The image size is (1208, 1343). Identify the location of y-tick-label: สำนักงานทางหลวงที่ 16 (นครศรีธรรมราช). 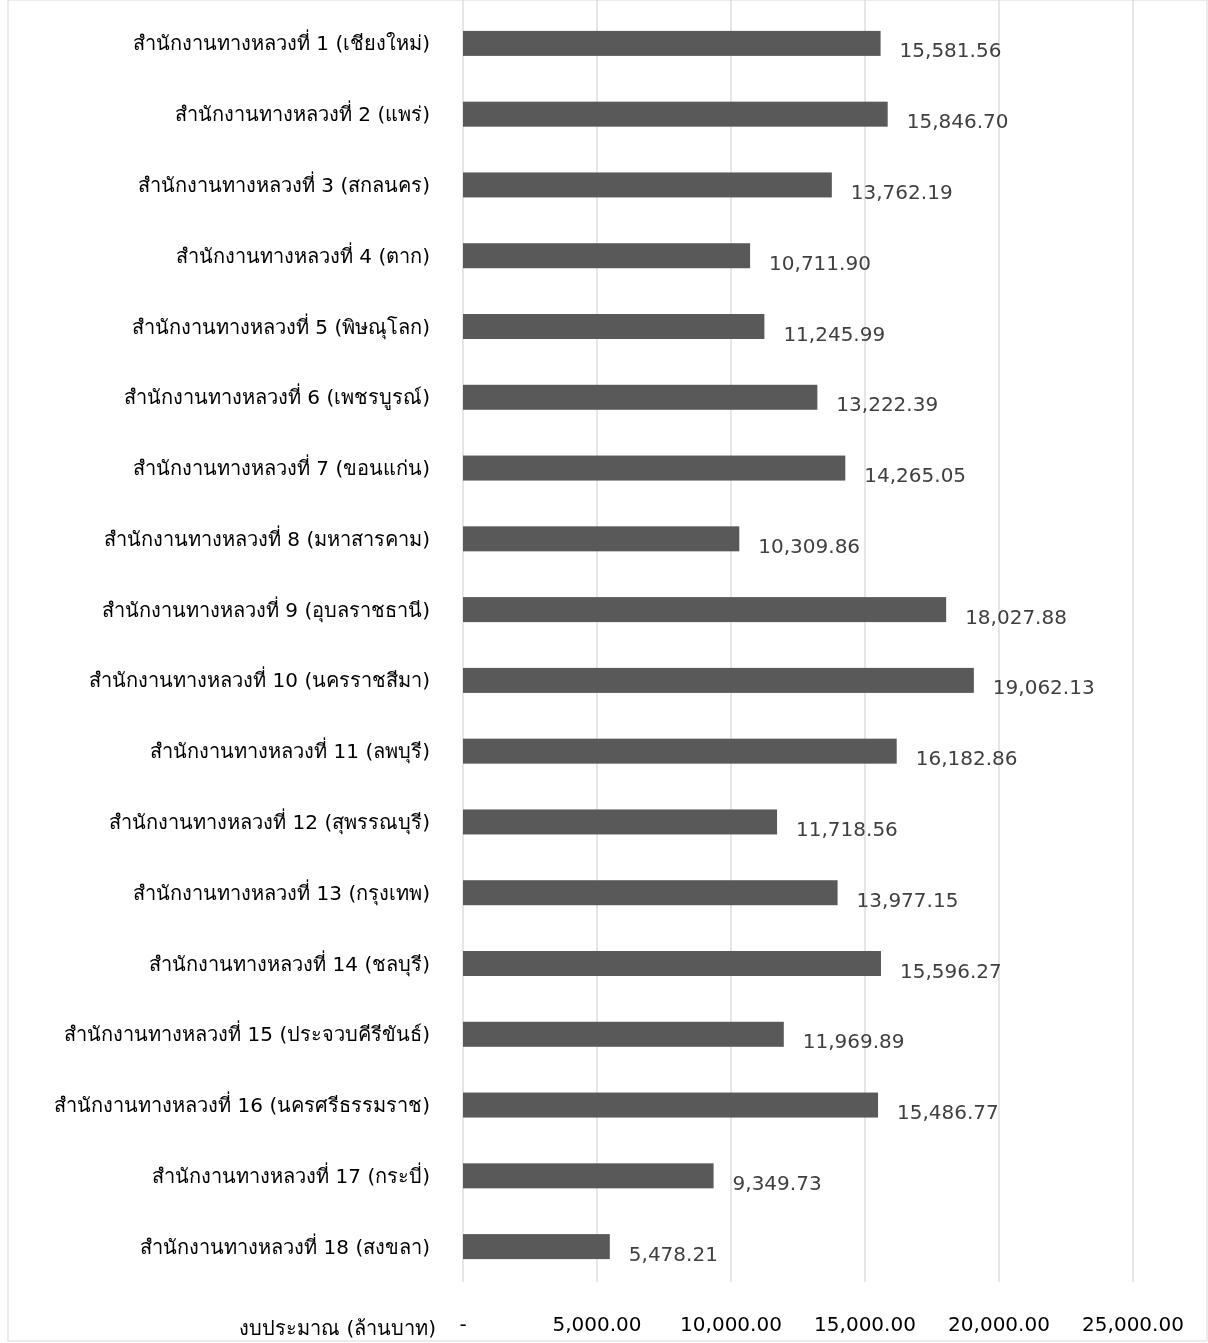
(242, 1104).